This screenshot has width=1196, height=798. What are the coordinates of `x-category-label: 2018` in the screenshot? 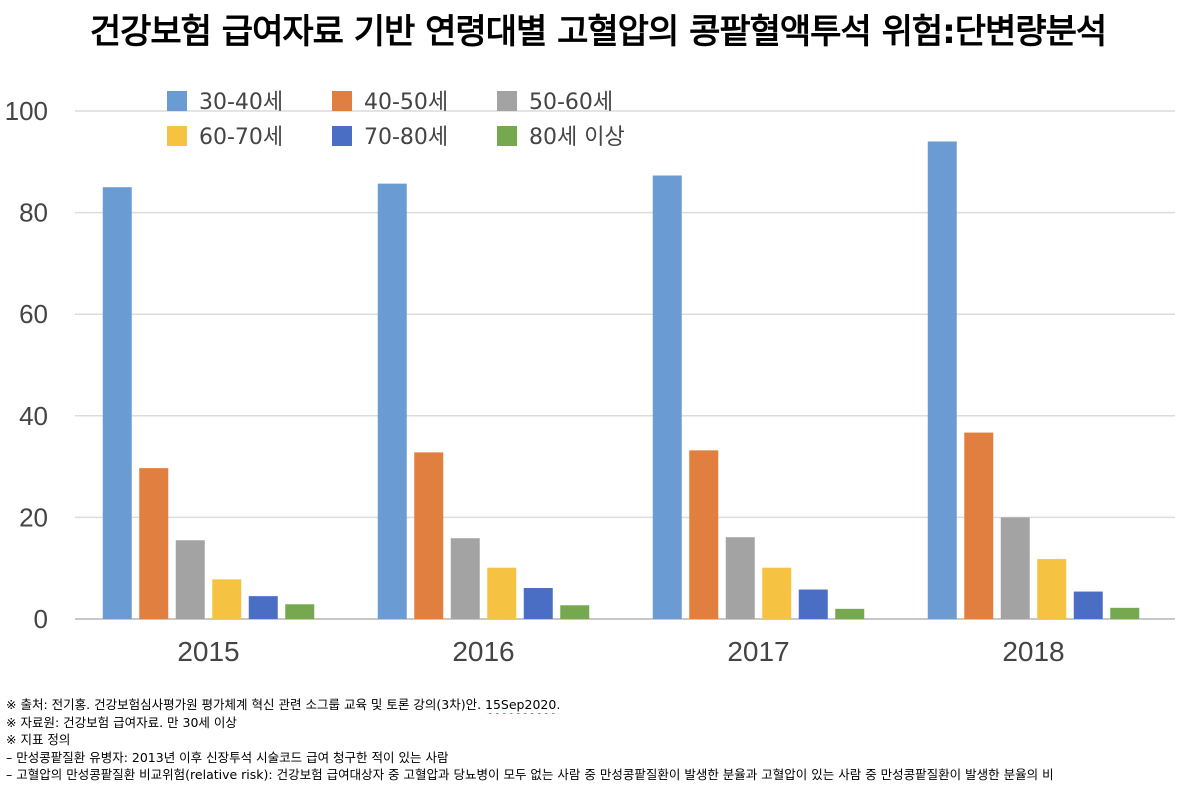 It's located at (1033, 651).